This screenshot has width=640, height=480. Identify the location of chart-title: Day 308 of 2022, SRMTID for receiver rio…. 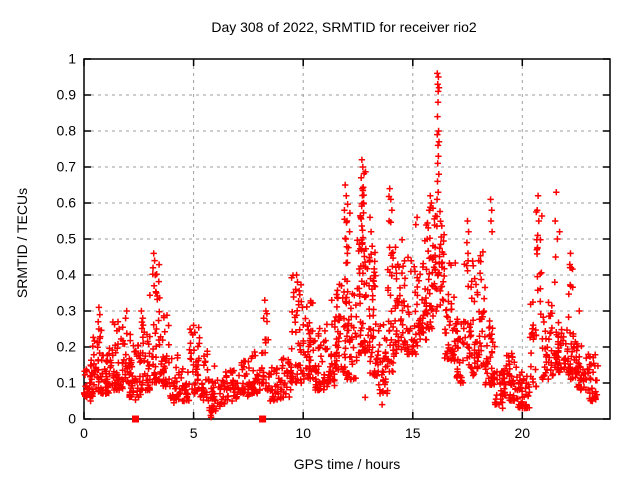
(344, 27).